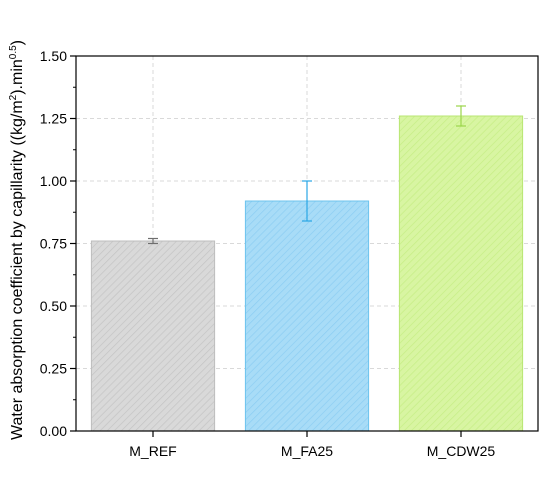 This screenshot has height=485, width=550. I want to click on x-axis-ticks: M_REF M_FA25 M_CDW25, so click(312, 445).